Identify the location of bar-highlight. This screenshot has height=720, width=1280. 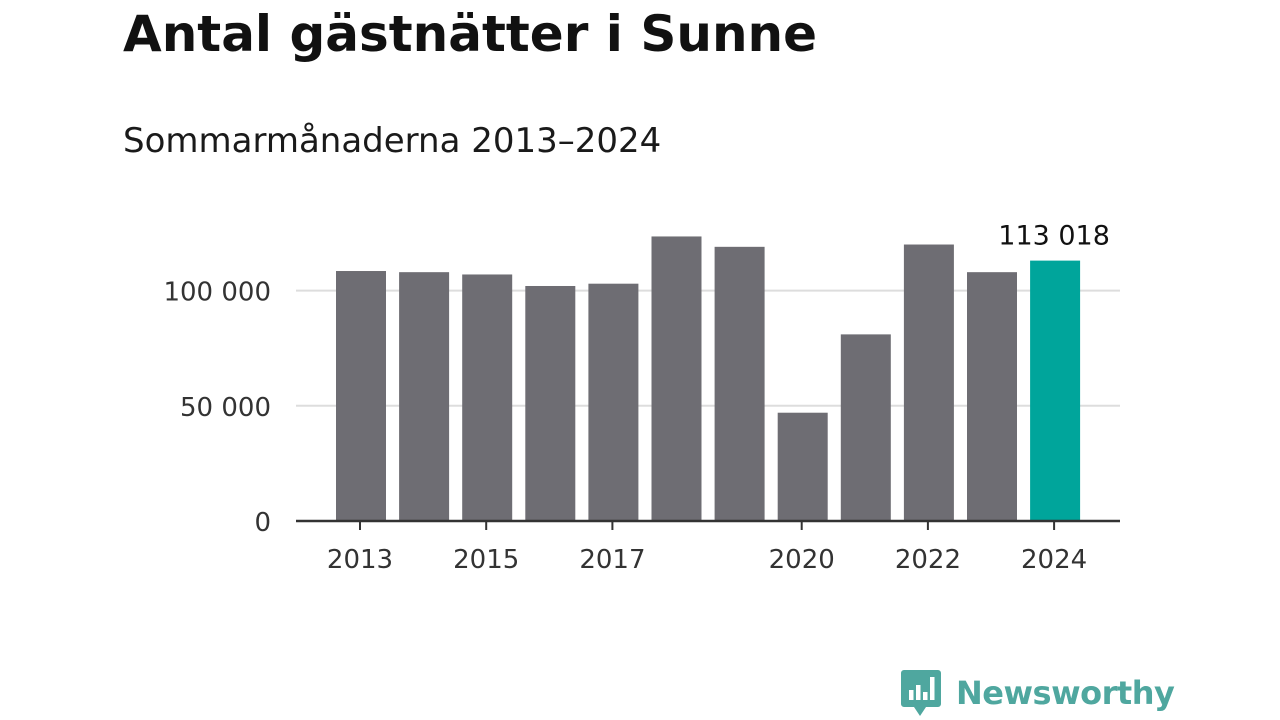
(1055, 390).